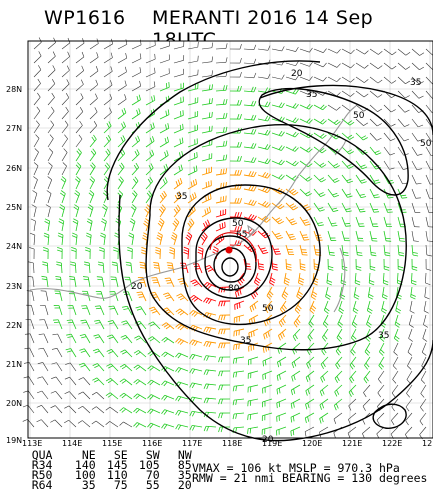 This screenshot has height=502, width=433. Describe the element at coordinates (48, 485) in the screenshot. I see `row-label: R64` at that location.